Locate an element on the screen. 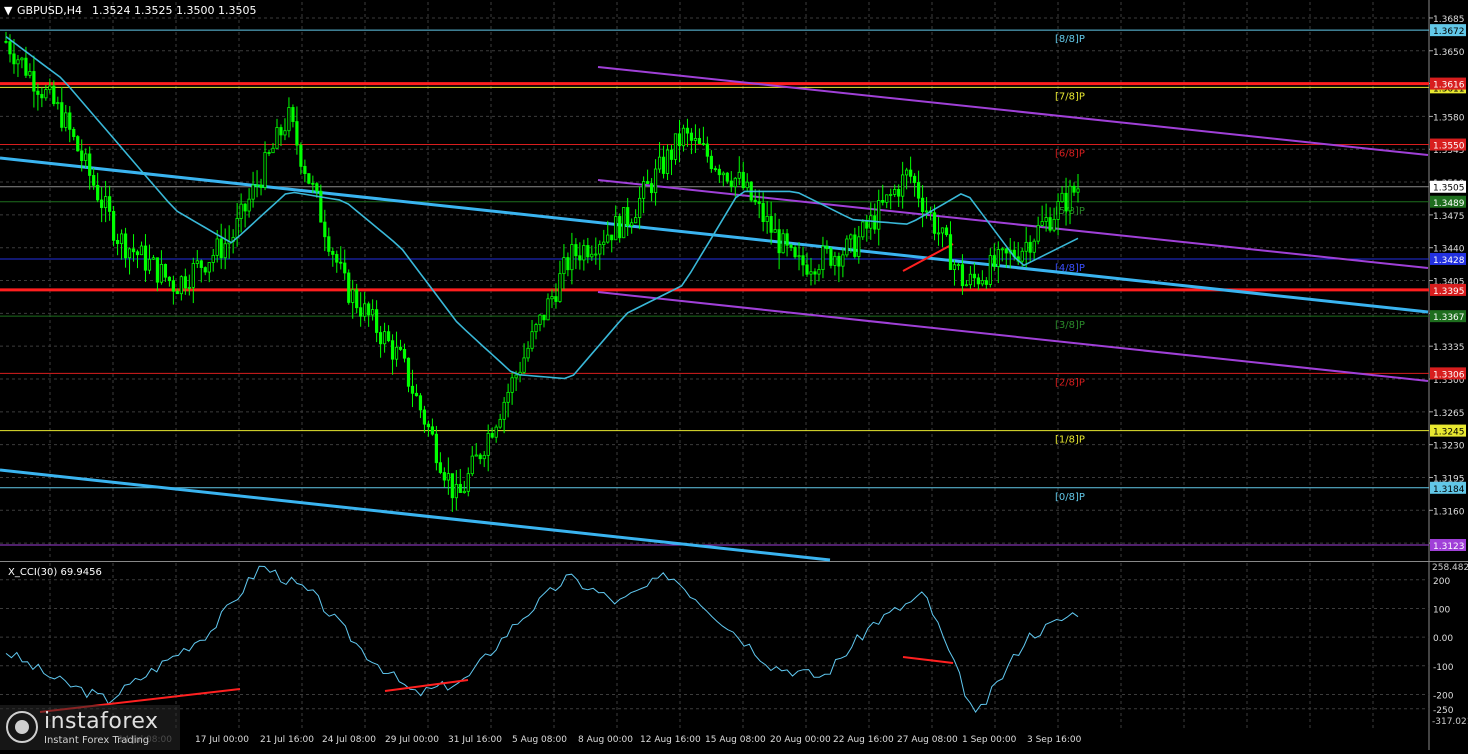 The width and height of the screenshot is (1468, 754). time-label: 24 Jul 08:00 is located at coordinates (349, 740).